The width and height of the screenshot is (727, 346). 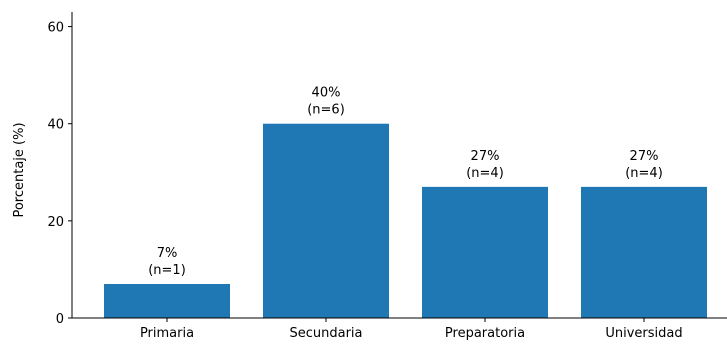 What do you see at coordinates (485, 333) in the screenshot?
I see `x-tick-label: Preparatoria` at bounding box center [485, 333].